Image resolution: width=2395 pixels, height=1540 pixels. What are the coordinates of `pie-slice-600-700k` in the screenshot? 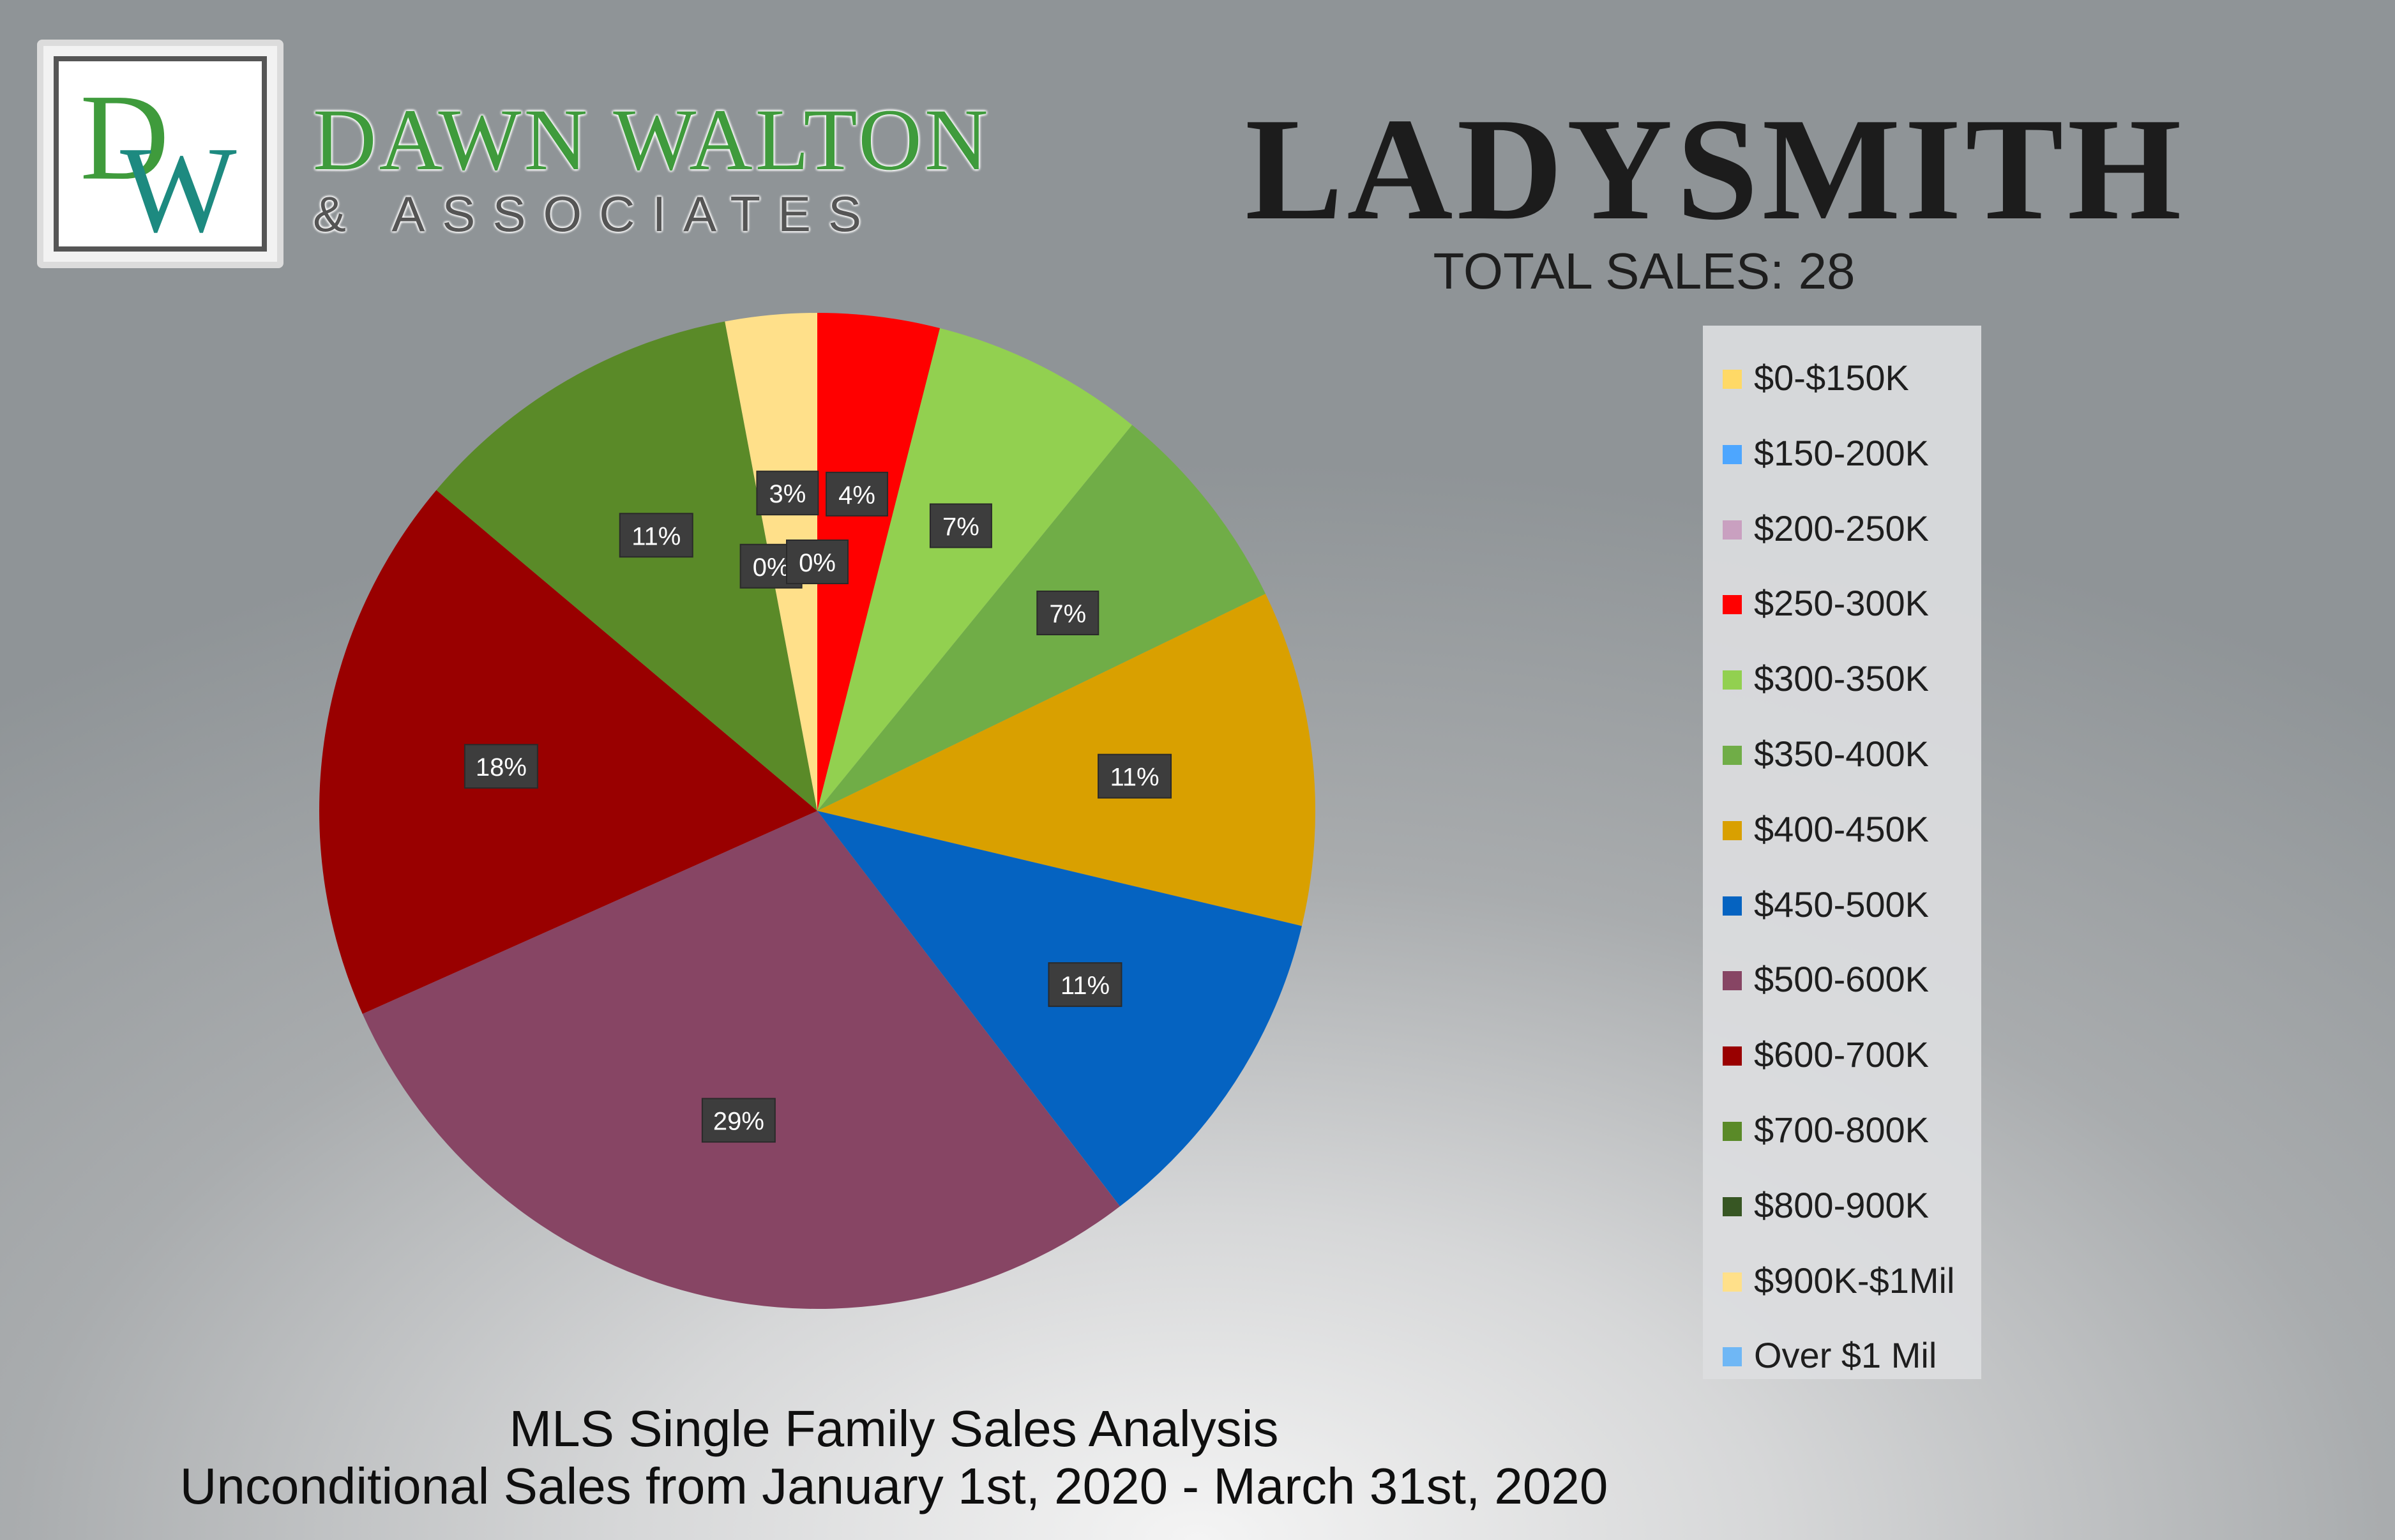 It's located at (568, 752).